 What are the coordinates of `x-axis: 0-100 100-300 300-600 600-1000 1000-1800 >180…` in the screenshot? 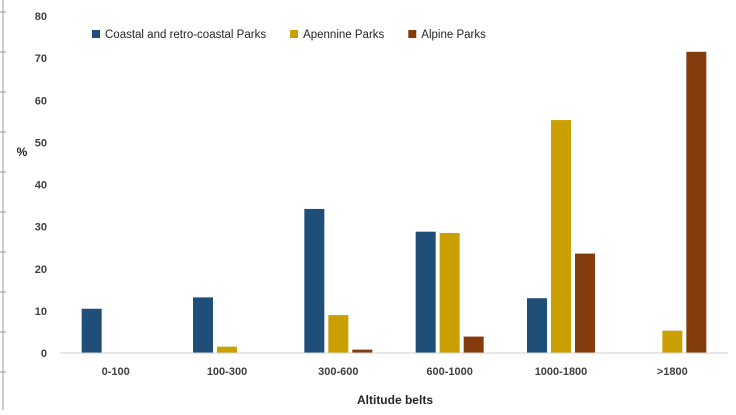 It's located at (394, 365).